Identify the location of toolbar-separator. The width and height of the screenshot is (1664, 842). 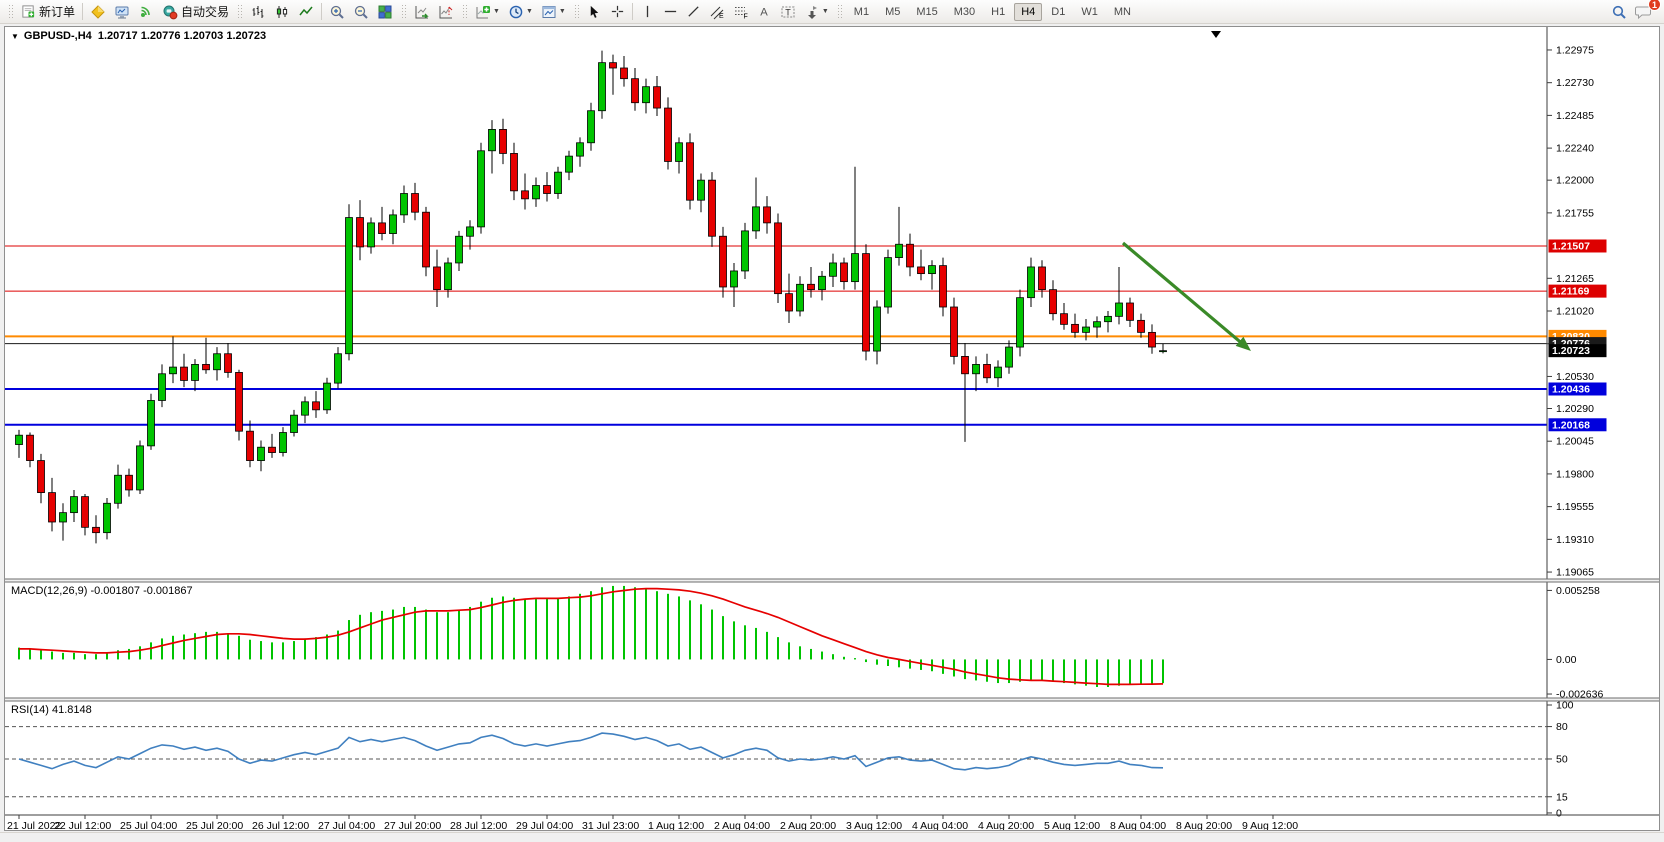
(322, 11).